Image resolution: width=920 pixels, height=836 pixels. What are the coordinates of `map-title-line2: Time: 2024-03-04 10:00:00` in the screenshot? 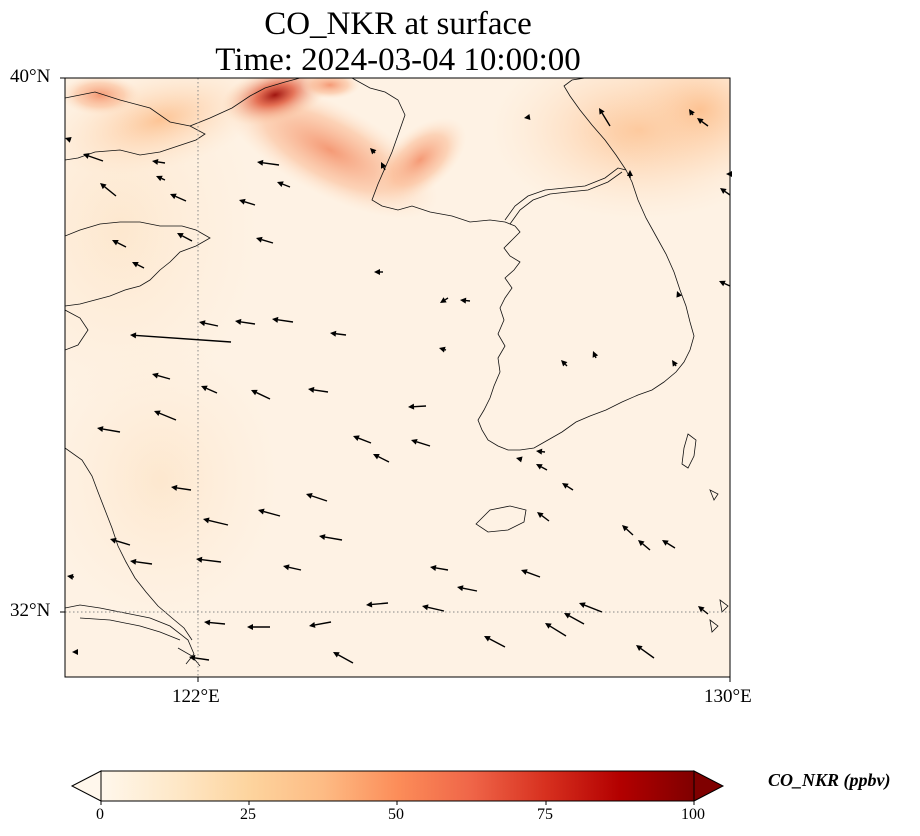 It's located at (398, 60).